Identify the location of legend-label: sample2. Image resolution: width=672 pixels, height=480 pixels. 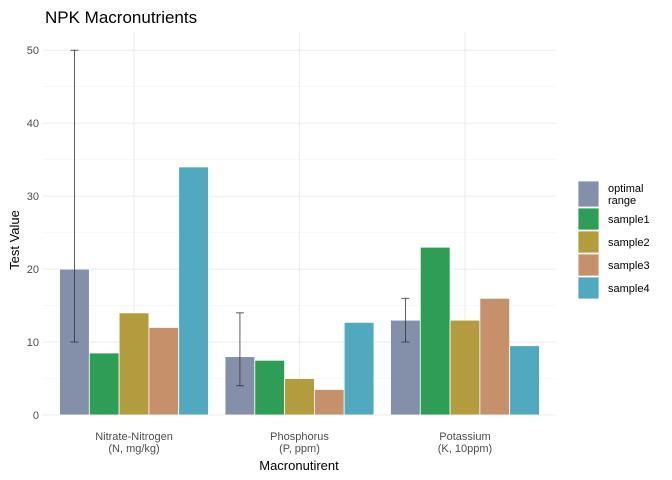
(629, 243).